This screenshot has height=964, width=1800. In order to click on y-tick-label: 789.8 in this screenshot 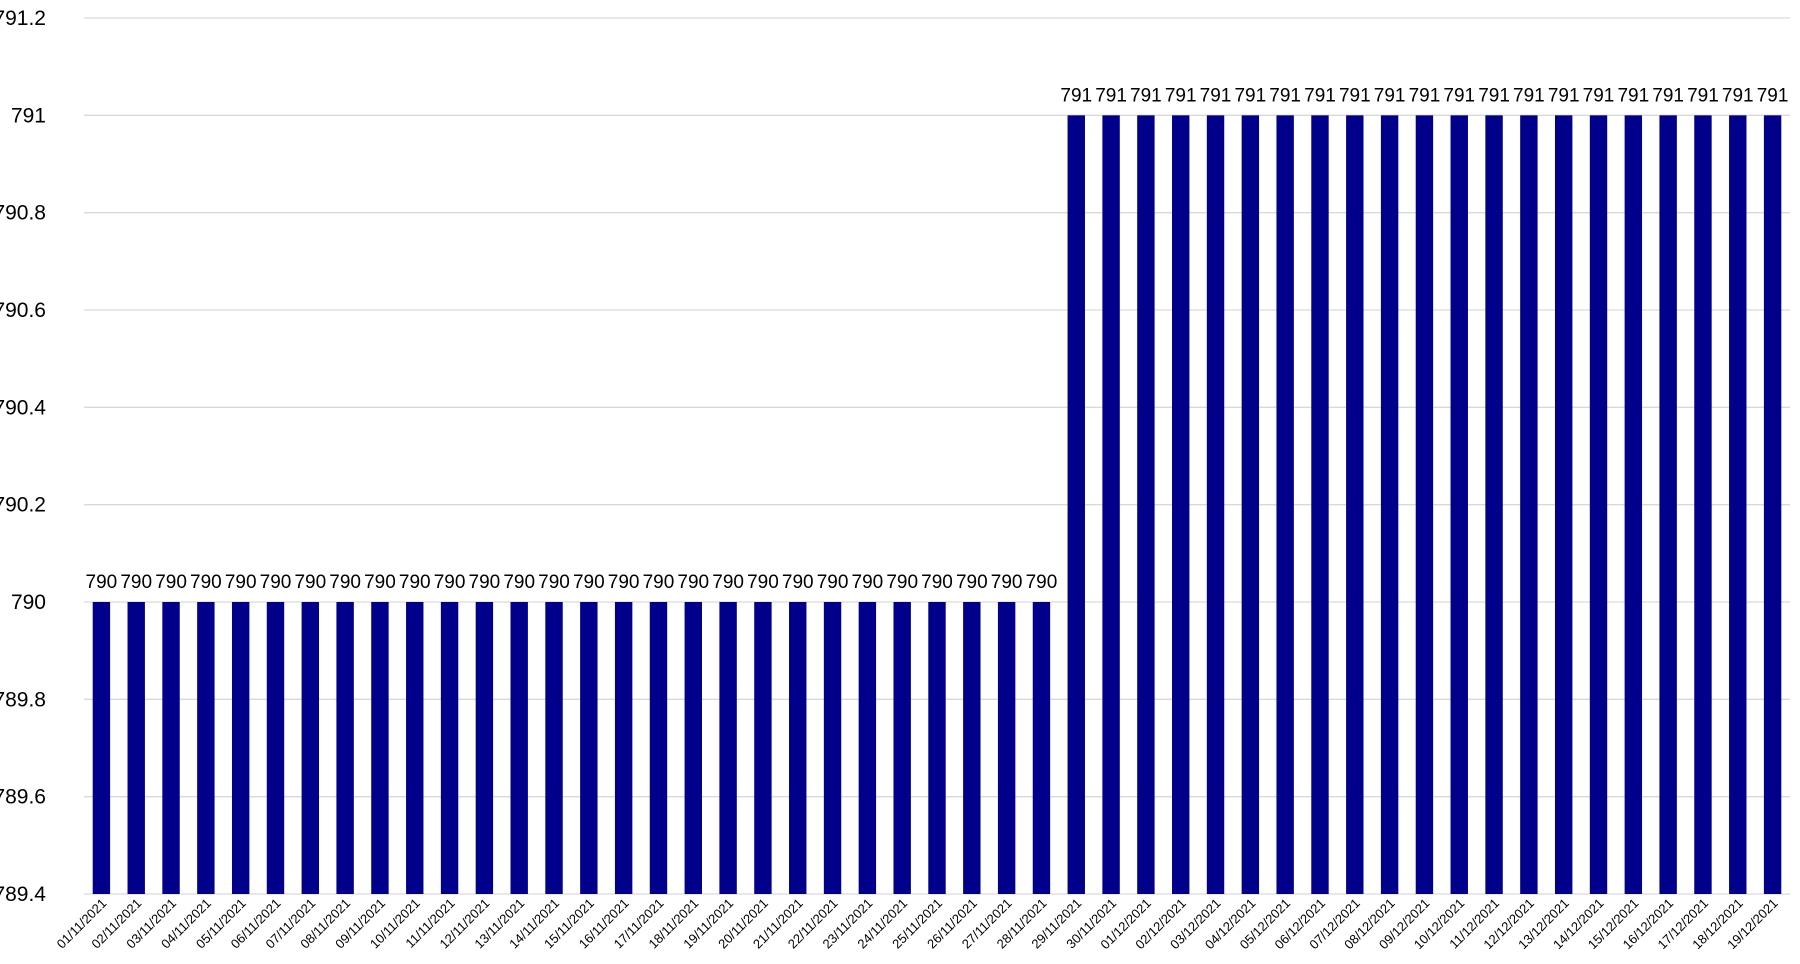, I will do `click(23, 699)`.